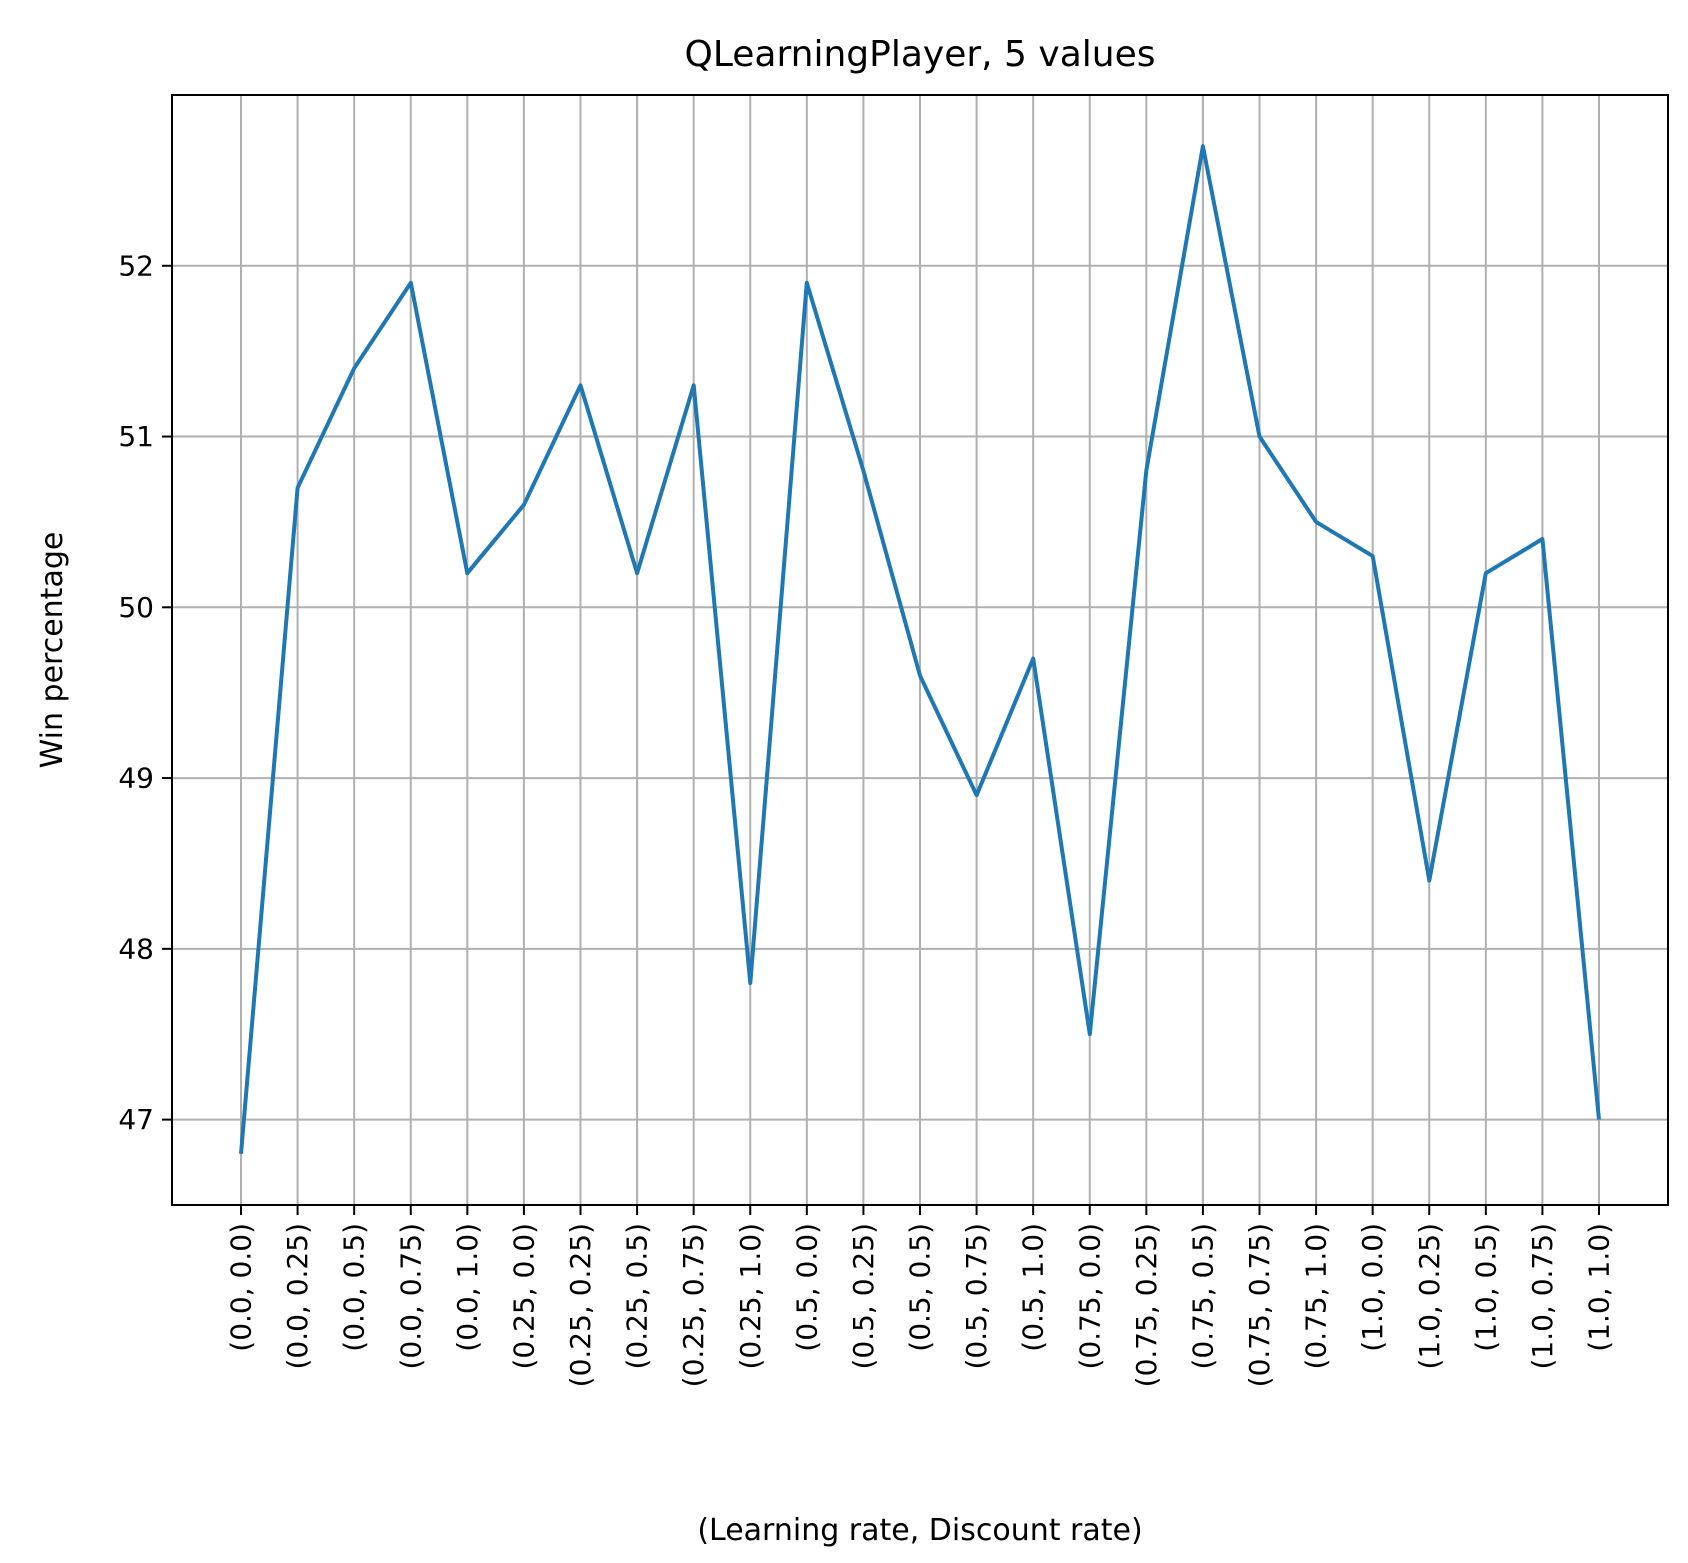  Describe the element at coordinates (52, 650) in the screenshot. I see `y-axis-label: Win percentage` at that location.